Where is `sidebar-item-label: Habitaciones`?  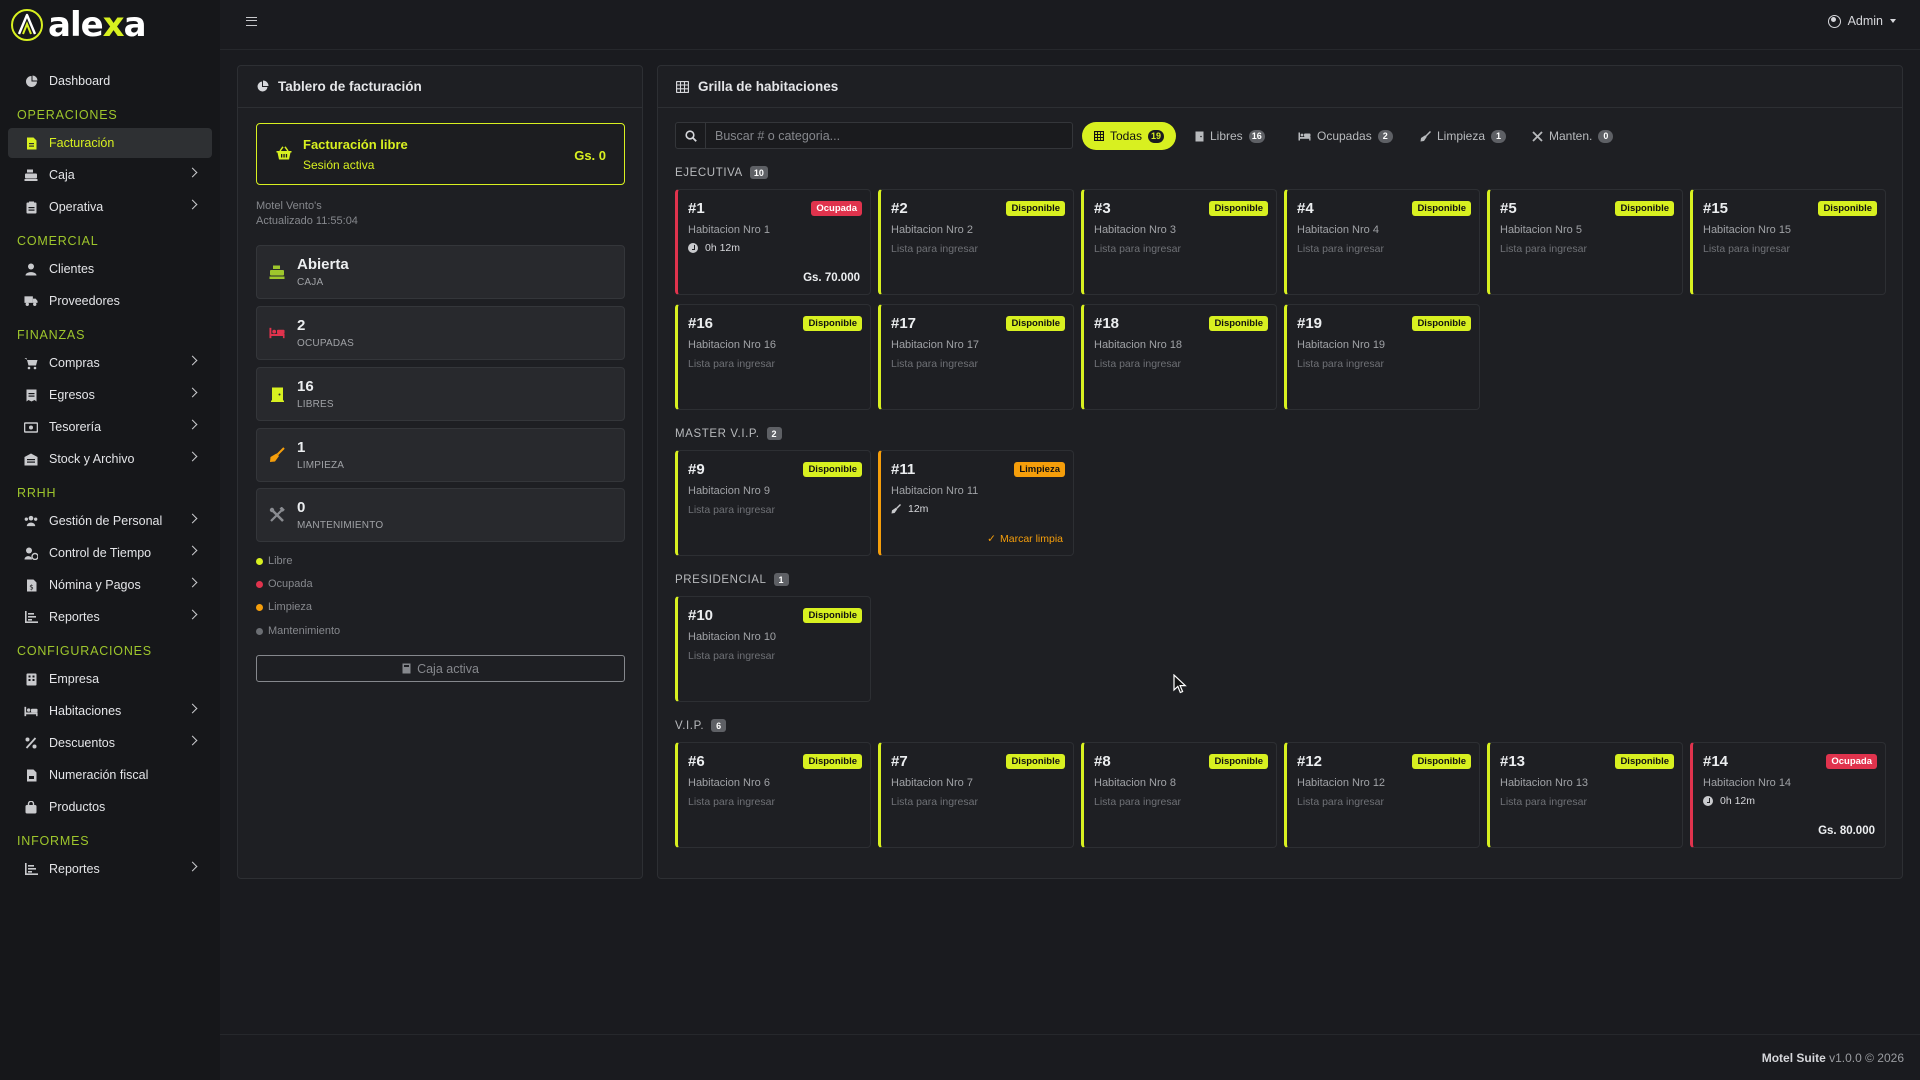 sidebar-item-label: Habitaciones is located at coordinates (85, 711).